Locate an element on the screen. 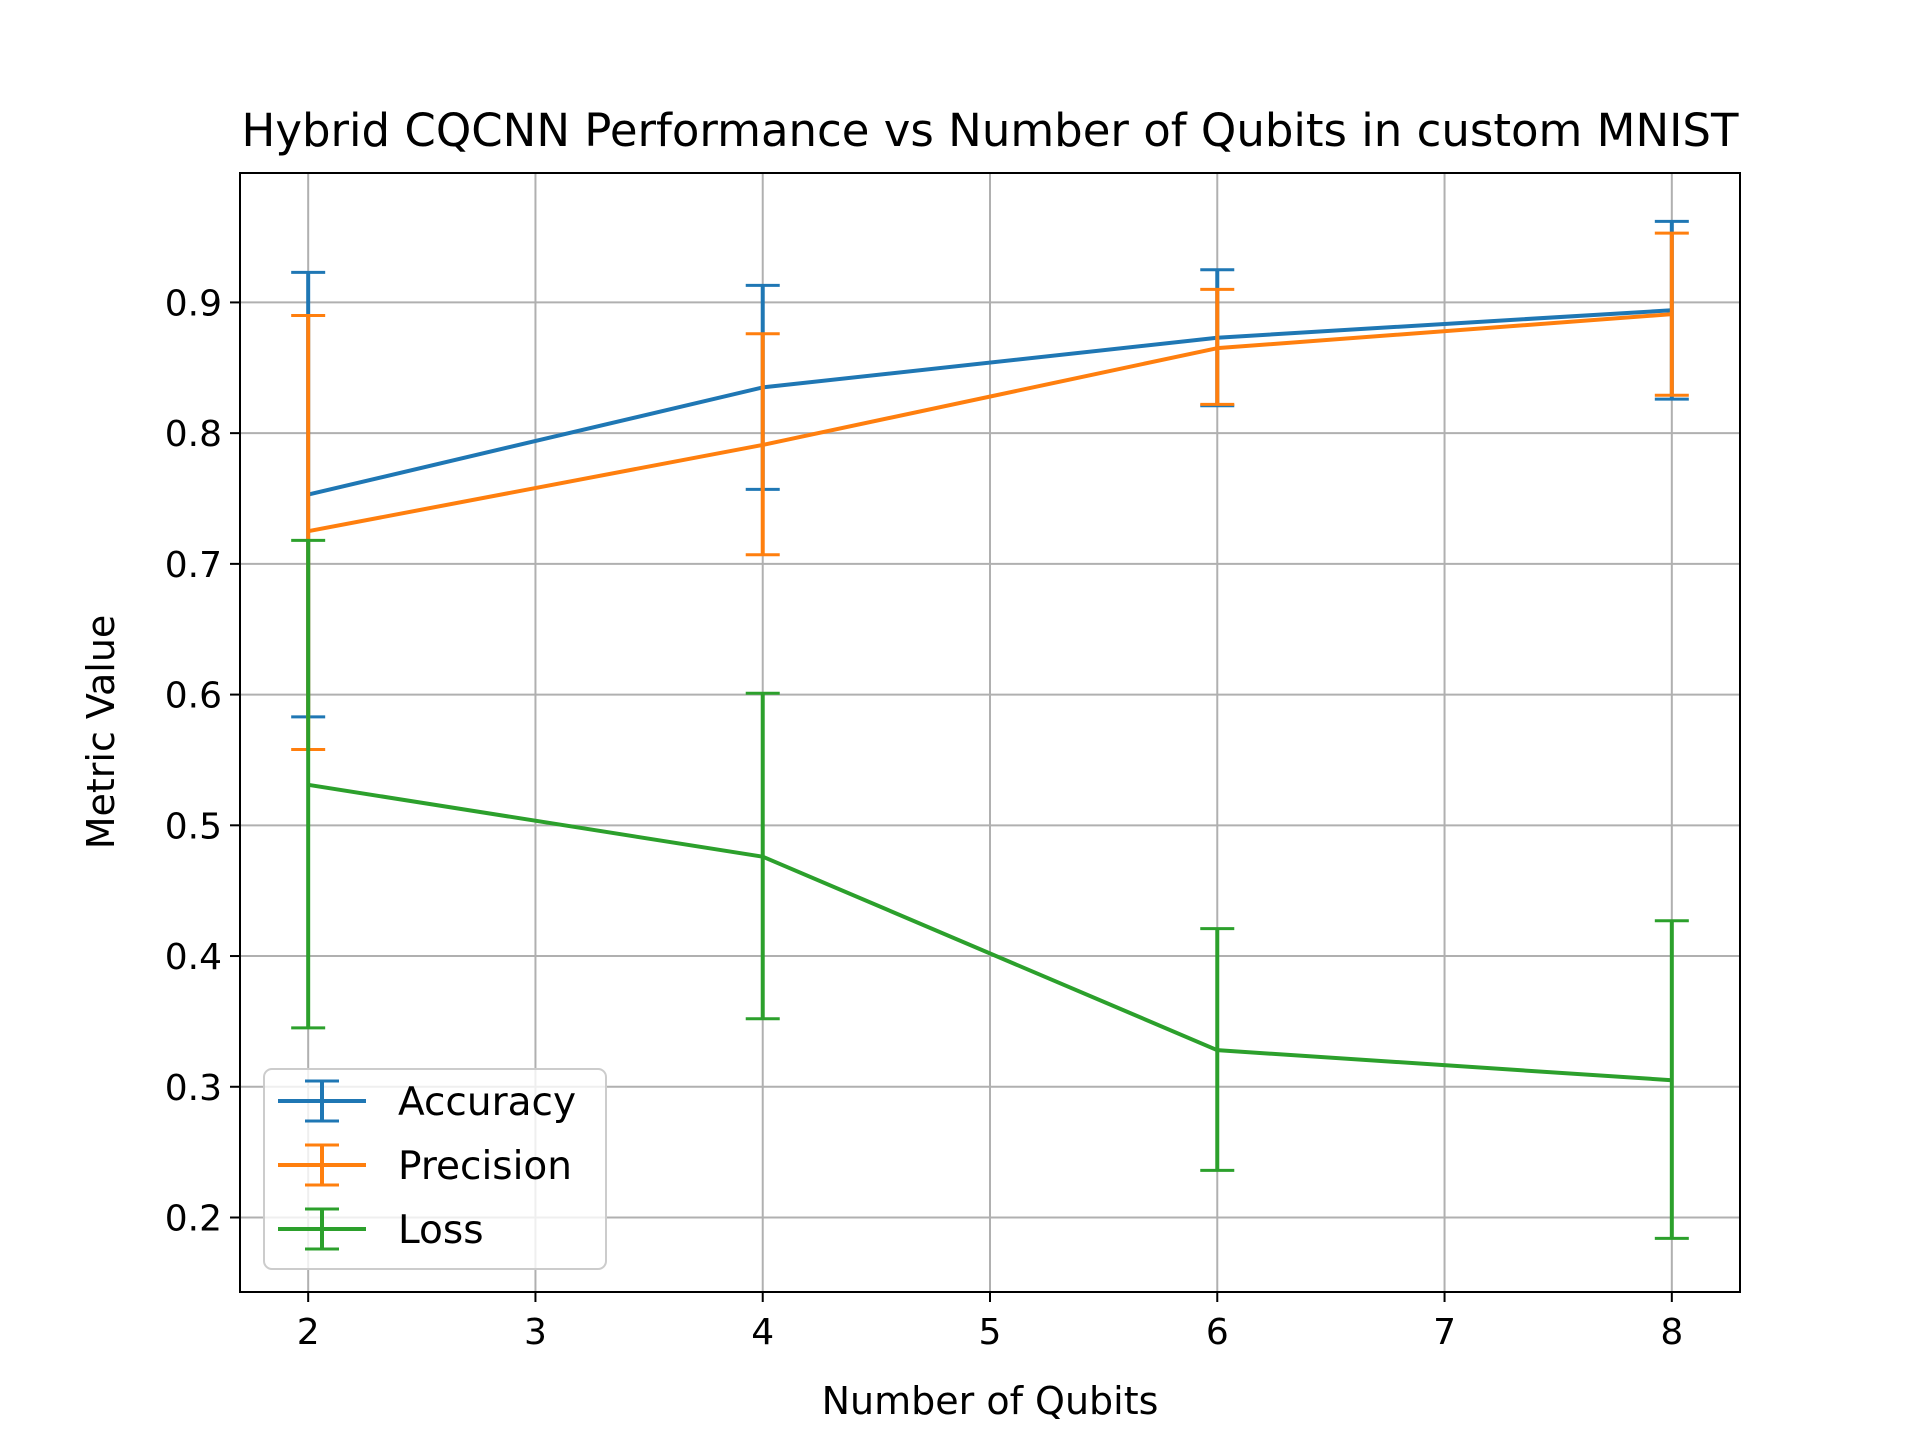 The image size is (1920, 1440). y-axis-label: Metric Value is located at coordinates (101, 732).